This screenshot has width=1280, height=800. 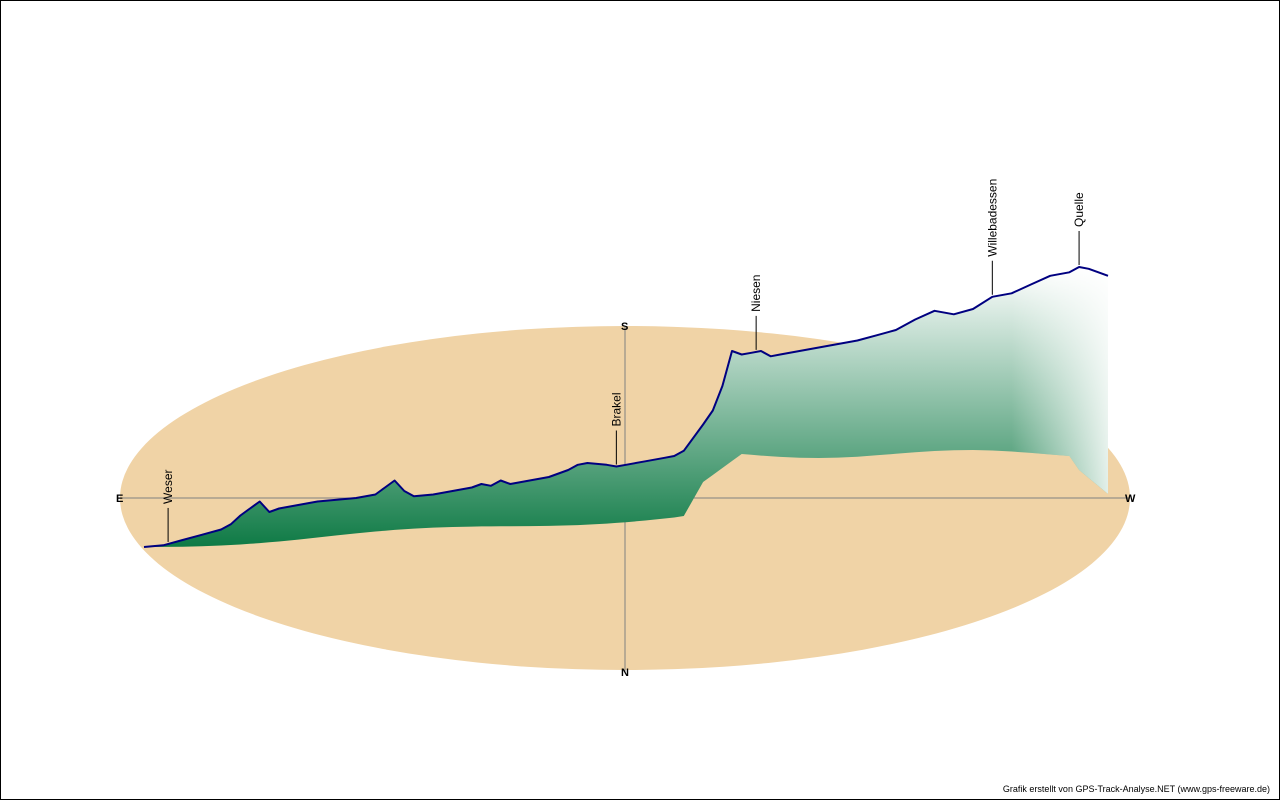 I want to click on waypoint-marker: Weser, so click(x=168, y=505).